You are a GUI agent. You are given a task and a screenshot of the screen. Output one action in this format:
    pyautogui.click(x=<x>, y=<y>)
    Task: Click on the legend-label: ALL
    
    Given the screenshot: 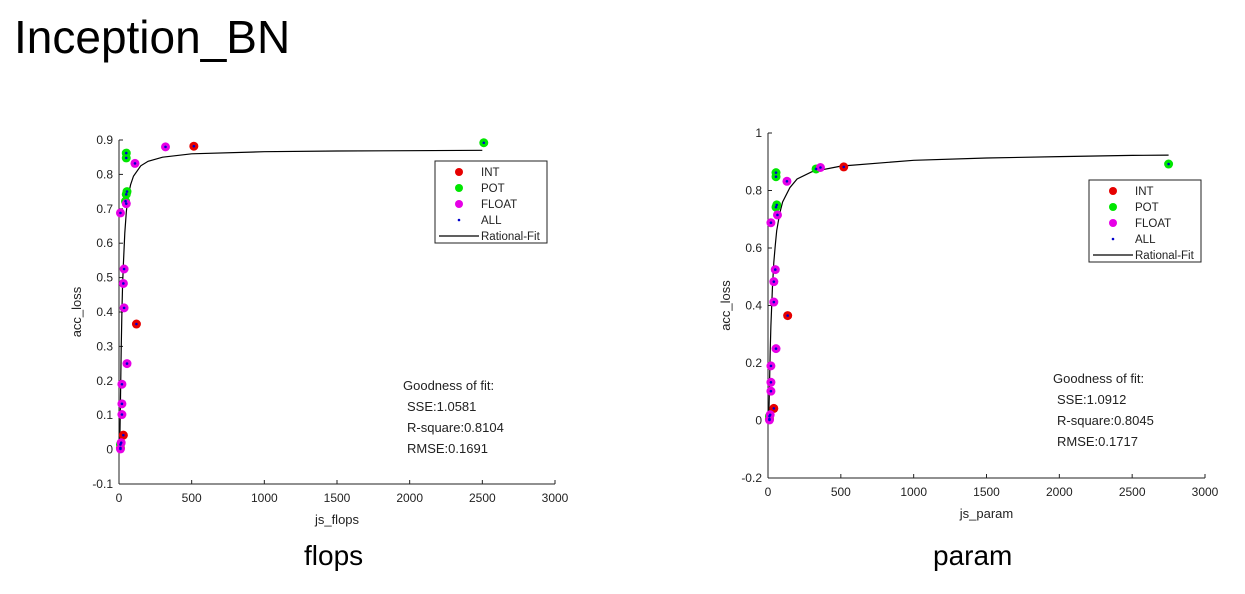 What is the action you would take?
    pyautogui.click(x=1145, y=240)
    